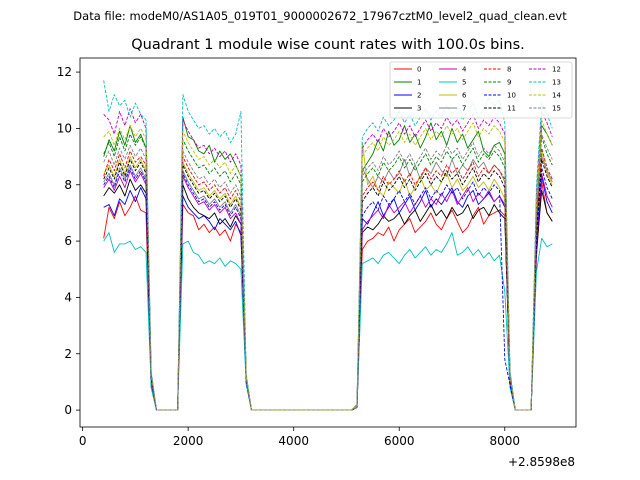 The width and height of the screenshot is (640, 480). What do you see at coordinates (556, 96) in the screenshot?
I see `legend-label-14: 14` at bounding box center [556, 96].